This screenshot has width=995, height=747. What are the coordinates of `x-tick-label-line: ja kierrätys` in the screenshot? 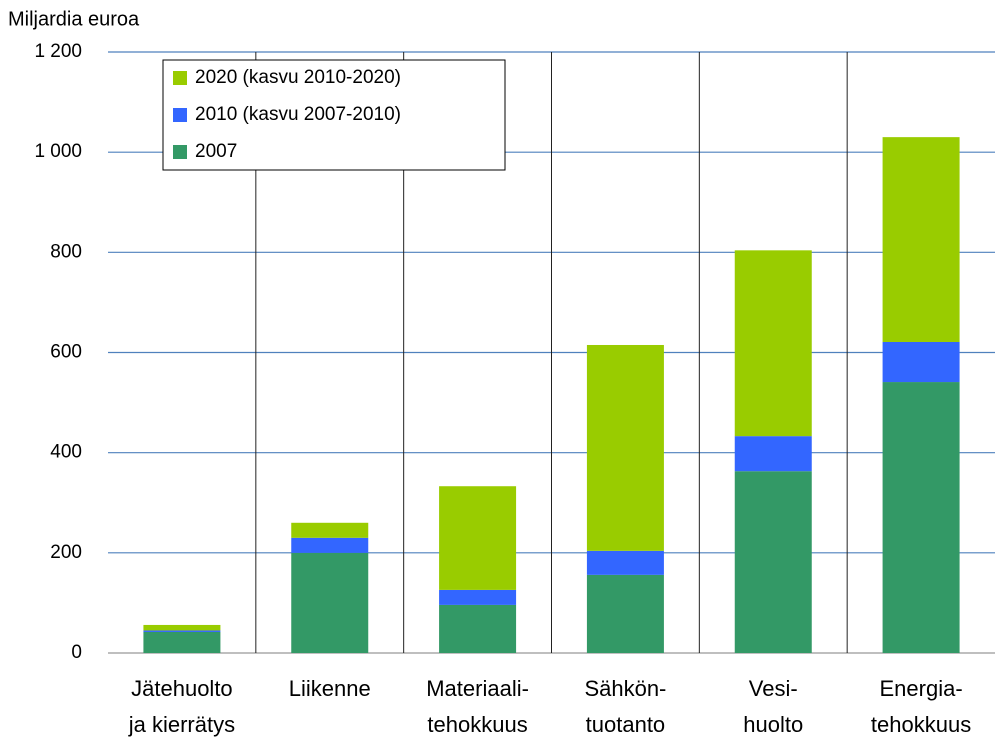 It's located at (181, 724).